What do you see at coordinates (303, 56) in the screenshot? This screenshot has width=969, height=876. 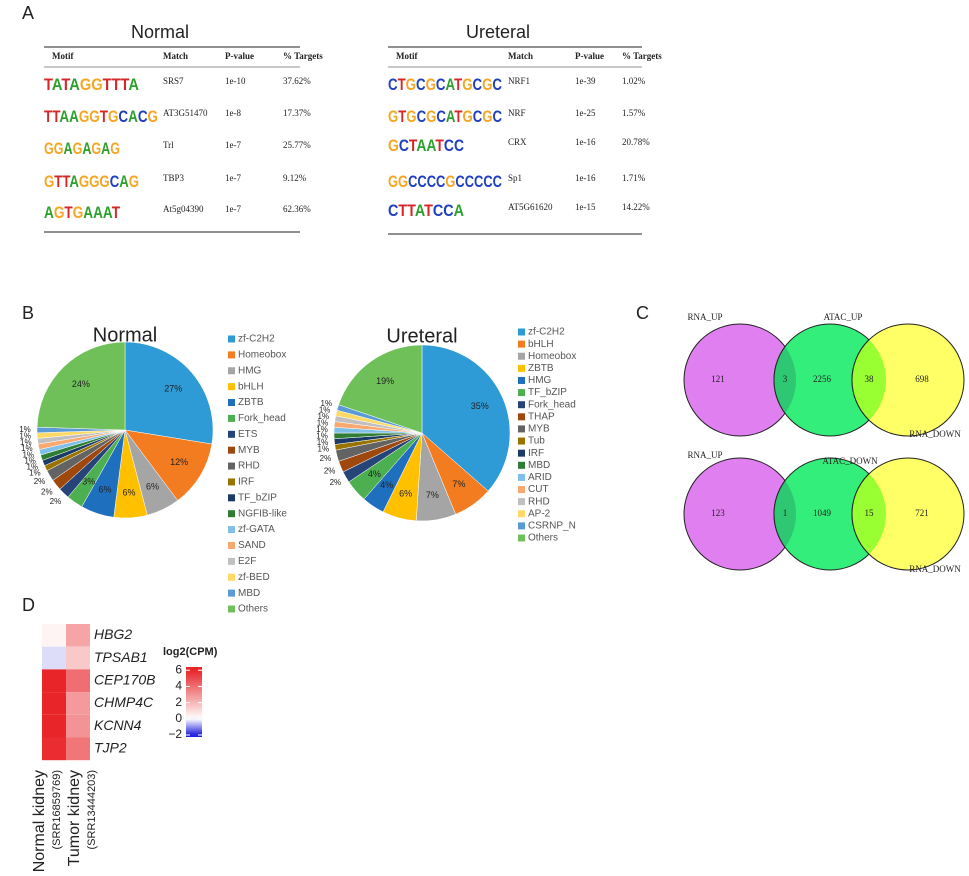 I see `table-header: % Targets` at bounding box center [303, 56].